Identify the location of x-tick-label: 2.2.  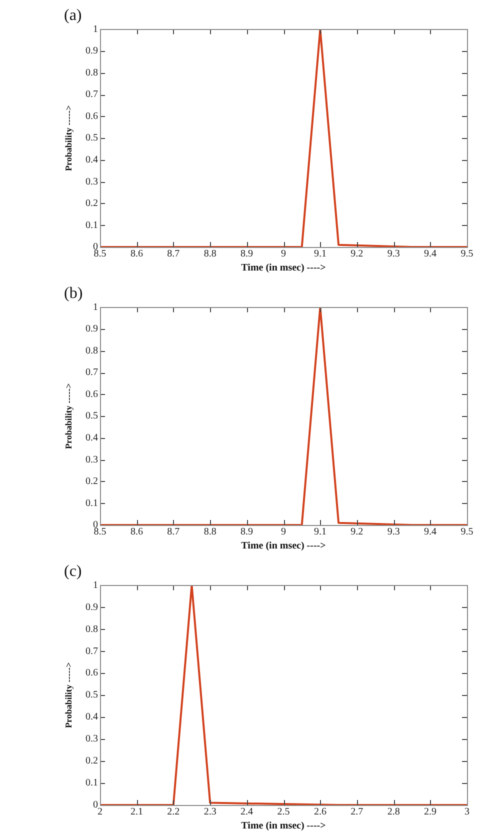
(173, 812).